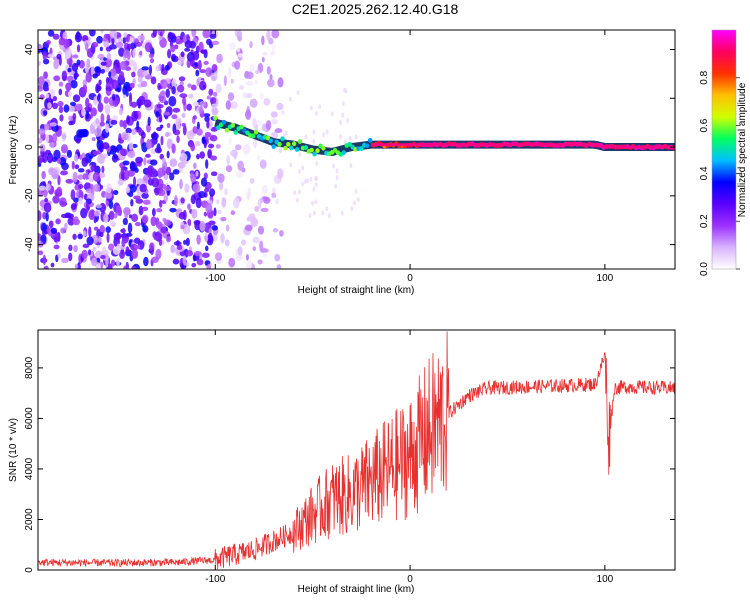 This screenshot has height=600, width=750. What do you see at coordinates (29, 50) in the screenshot?
I see `spectrogram-y-tick-label: 40` at bounding box center [29, 50].